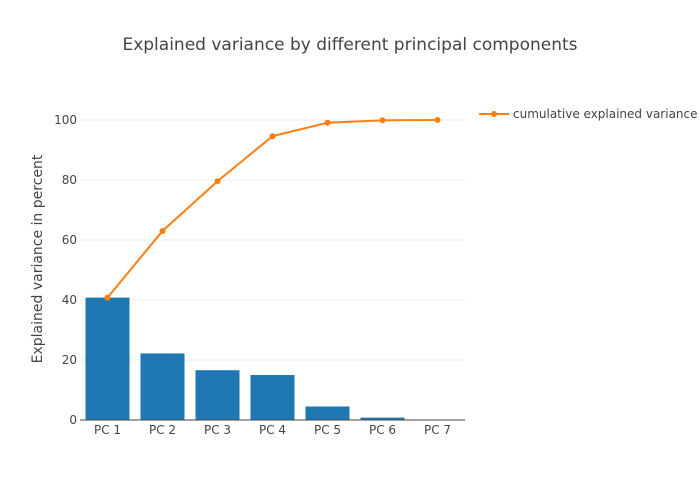 Image resolution: width=700 pixels, height=500 pixels. I want to click on x-tick-label-7: PC 7, so click(437, 430).